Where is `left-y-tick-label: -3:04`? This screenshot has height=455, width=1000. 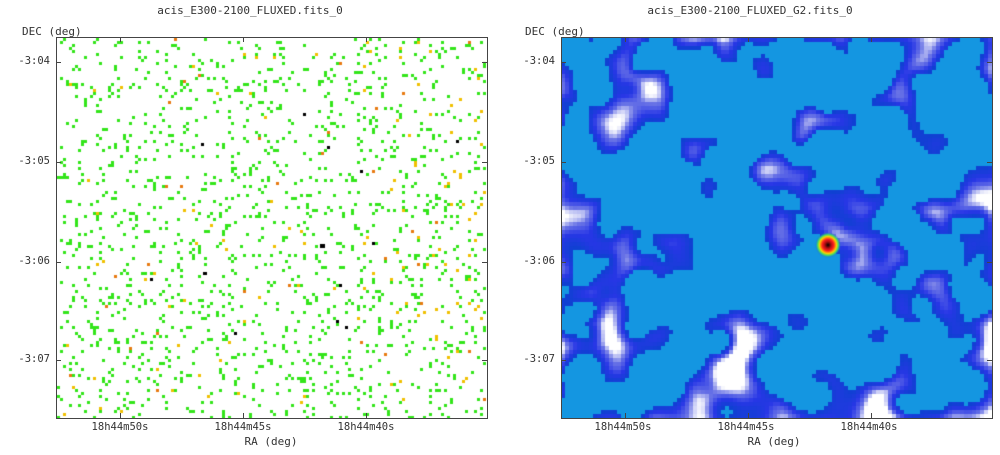 left-y-tick-label: -3:04 is located at coordinates (34, 61).